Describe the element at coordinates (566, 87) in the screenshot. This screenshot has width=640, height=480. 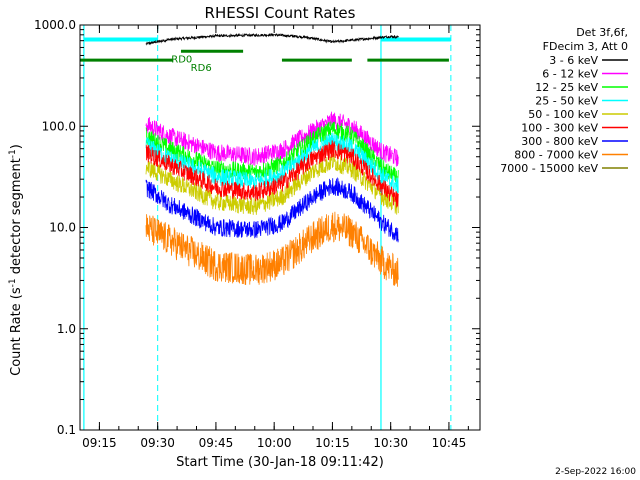
I see `legend-label: 12 - 25 keV` at that location.